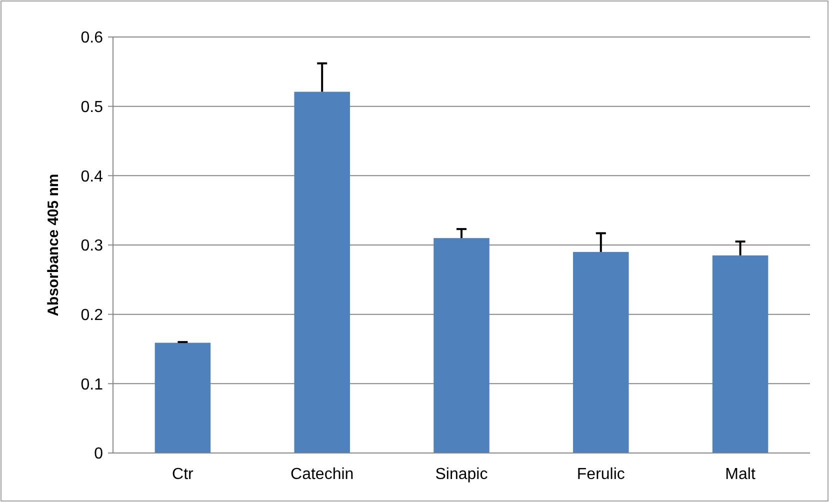  Describe the element at coordinates (99, 454) in the screenshot. I see `y-tick-label: 0` at that location.